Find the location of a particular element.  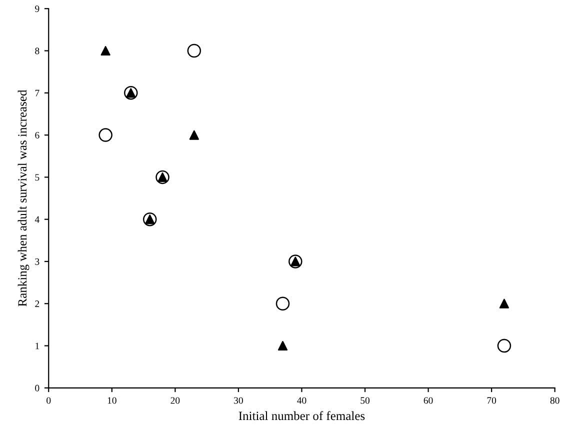

x-tick-label: 50 is located at coordinates (365, 400).